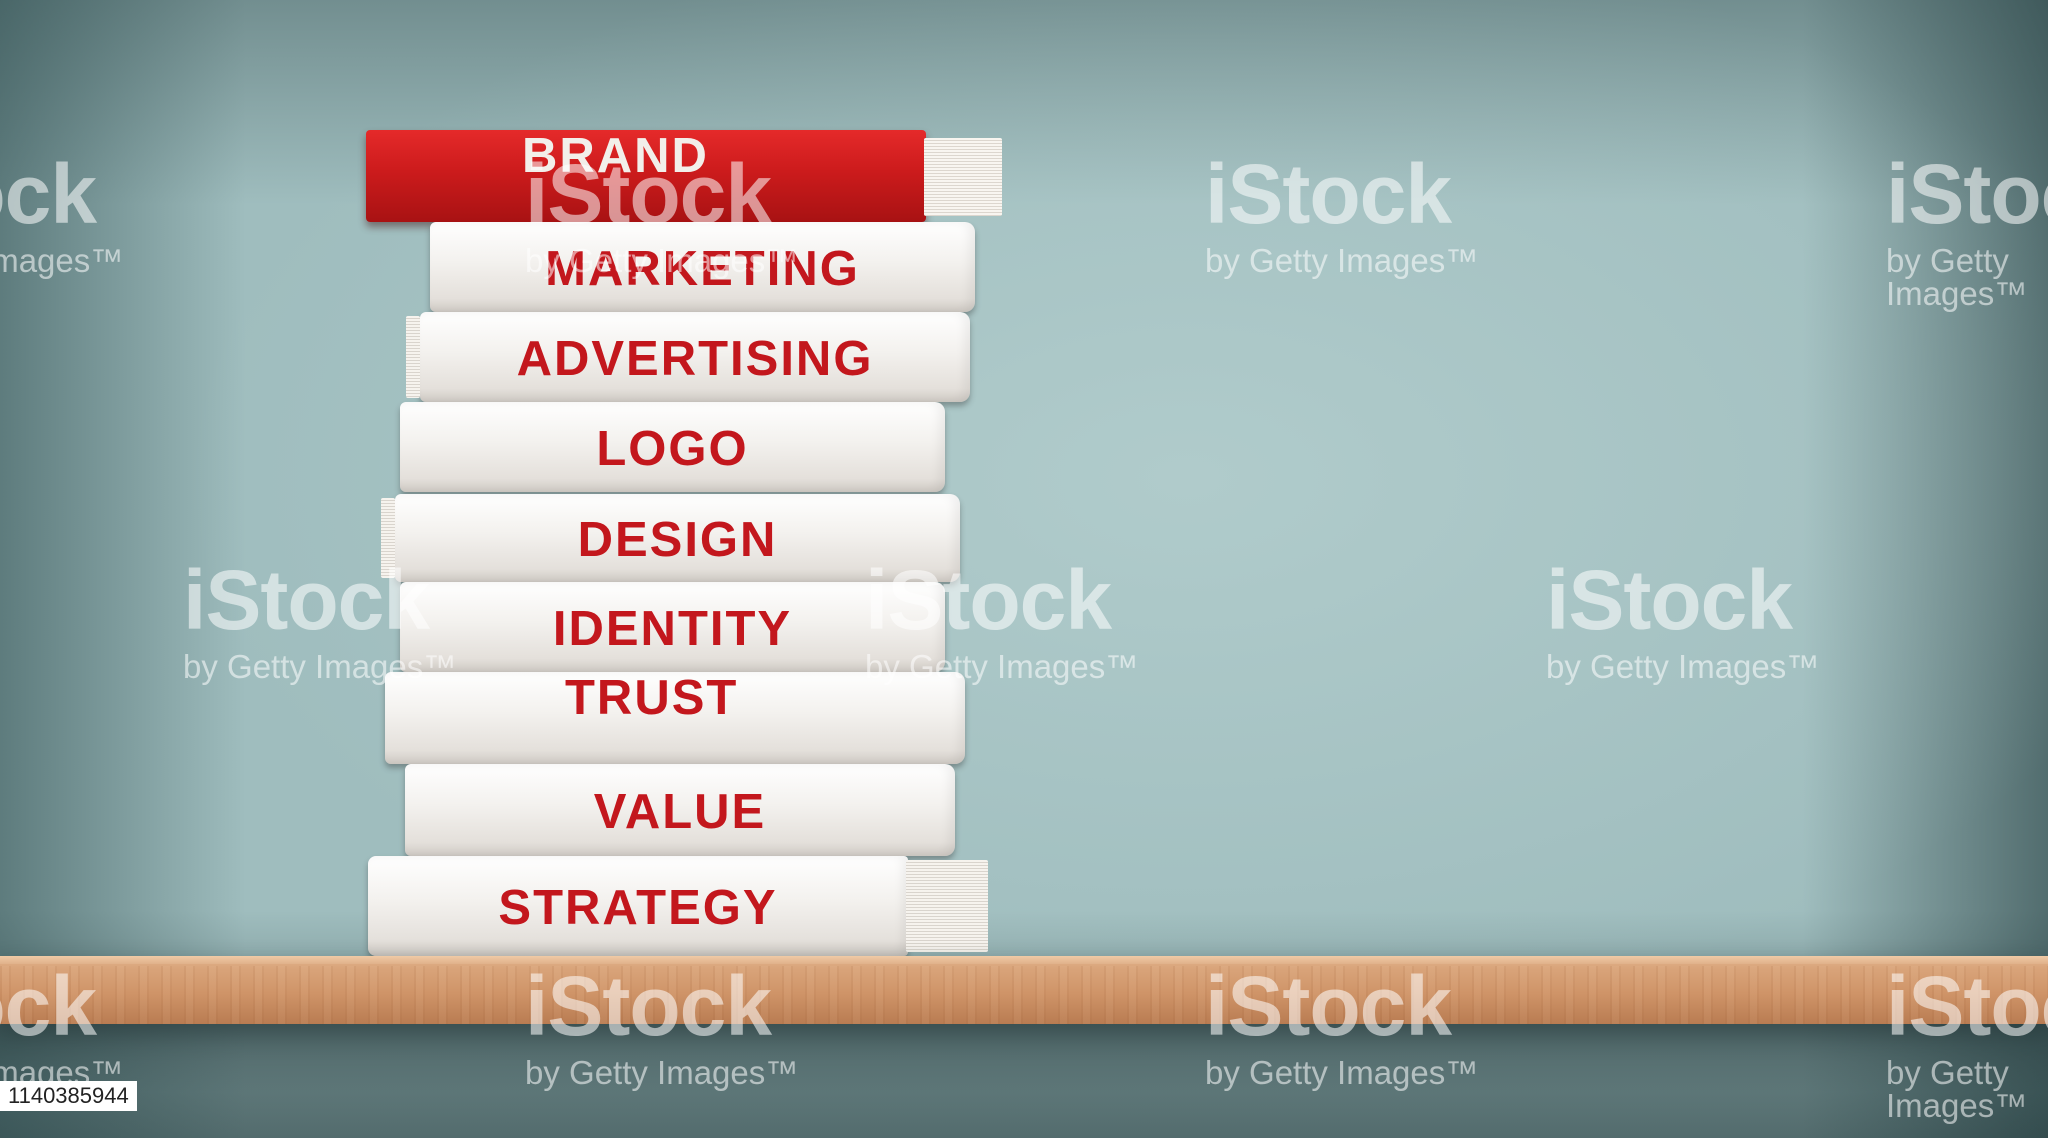 The width and height of the screenshot is (2048, 1138). I want to click on book-advertising: ADVERTISING, so click(695, 357).